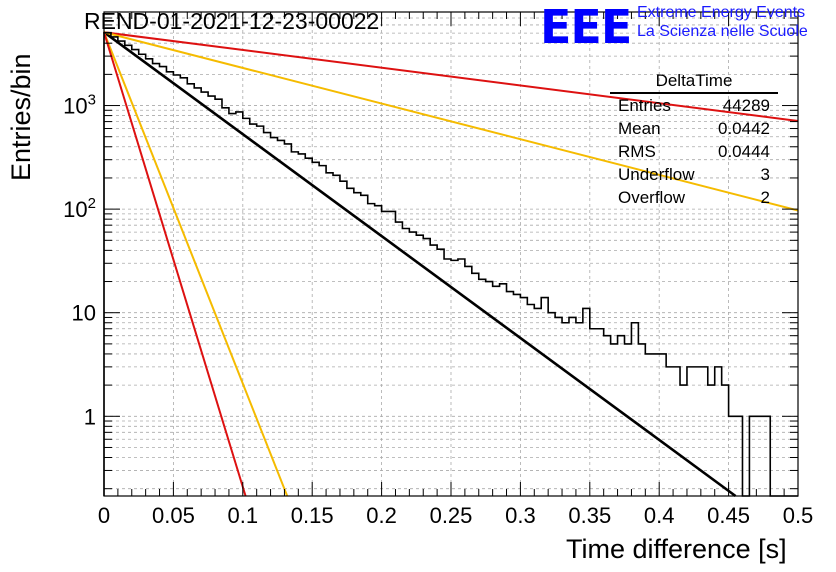 The image size is (836, 572). Describe the element at coordinates (694, 105) in the screenshot. I see `stats-row: Entries 44289` at that location.